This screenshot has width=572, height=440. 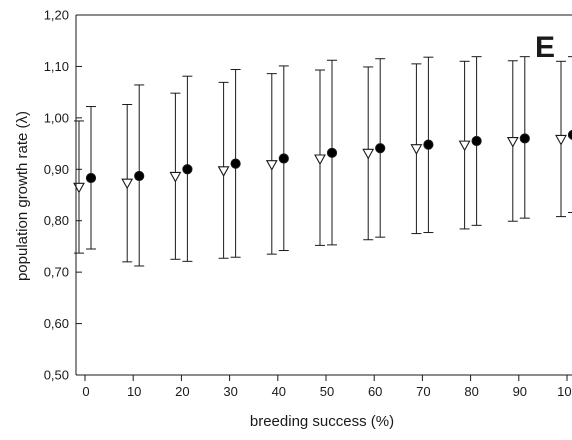 What do you see at coordinates (56, 66) in the screenshot?
I see `y-tick-label: 1,10` at bounding box center [56, 66].